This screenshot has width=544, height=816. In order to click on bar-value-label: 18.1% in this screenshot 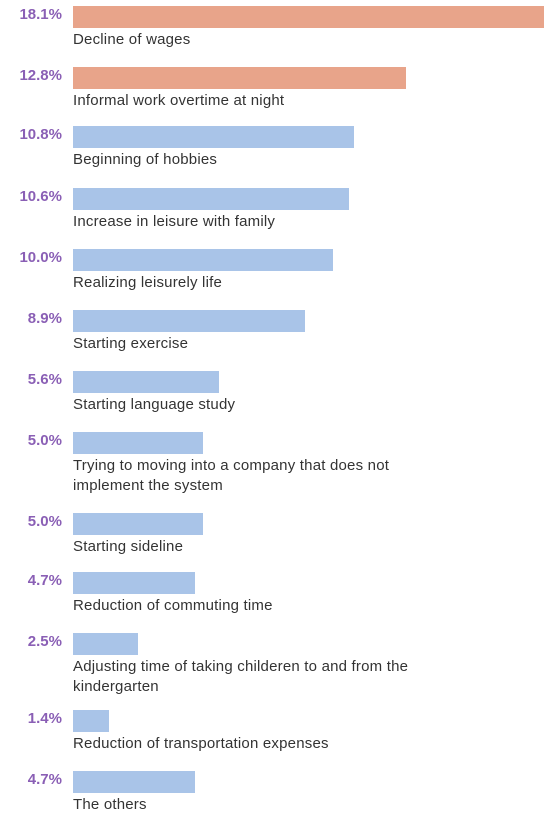, I will do `click(40, 14)`.